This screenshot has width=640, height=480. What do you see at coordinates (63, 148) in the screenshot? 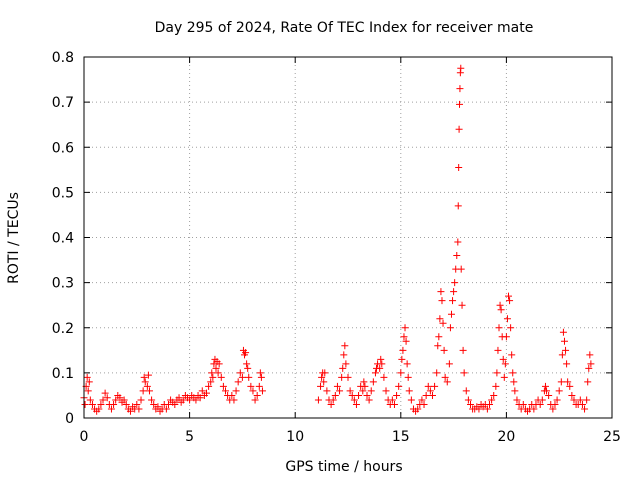
I see `y-tick-label: 0.6` at bounding box center [63, 148].